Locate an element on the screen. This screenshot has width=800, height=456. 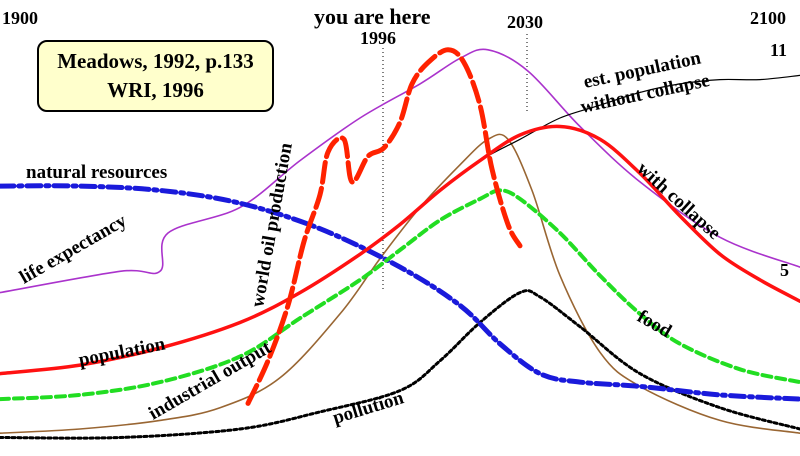
year-label-now: 1996 is located at coordinates (378, 38).